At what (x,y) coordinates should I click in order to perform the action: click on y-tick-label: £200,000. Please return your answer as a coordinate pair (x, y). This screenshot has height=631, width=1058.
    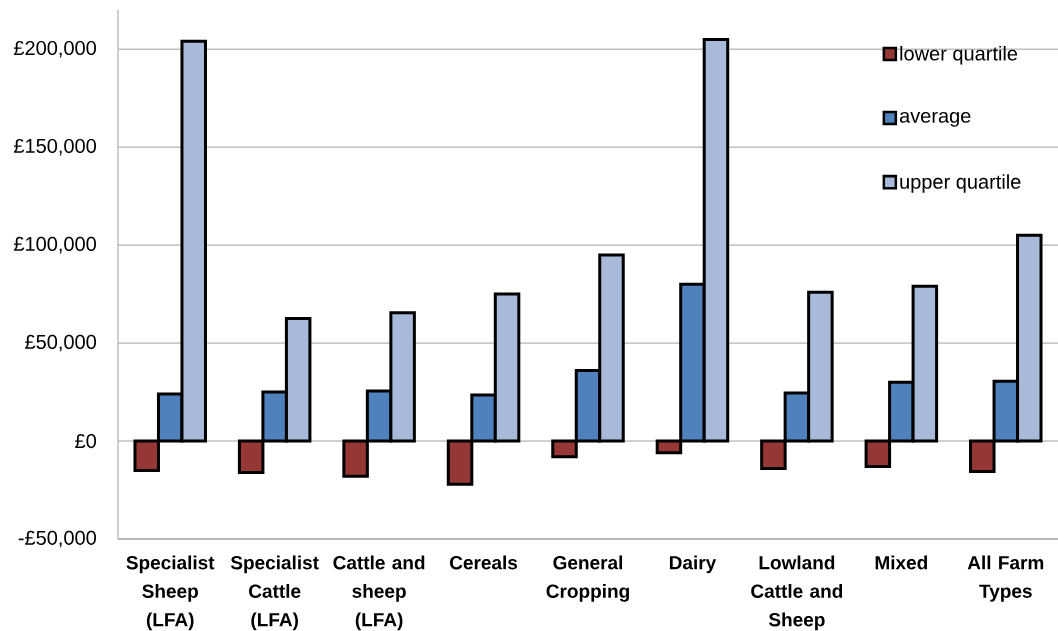
    Looking at the image, I should click on (54, 49).